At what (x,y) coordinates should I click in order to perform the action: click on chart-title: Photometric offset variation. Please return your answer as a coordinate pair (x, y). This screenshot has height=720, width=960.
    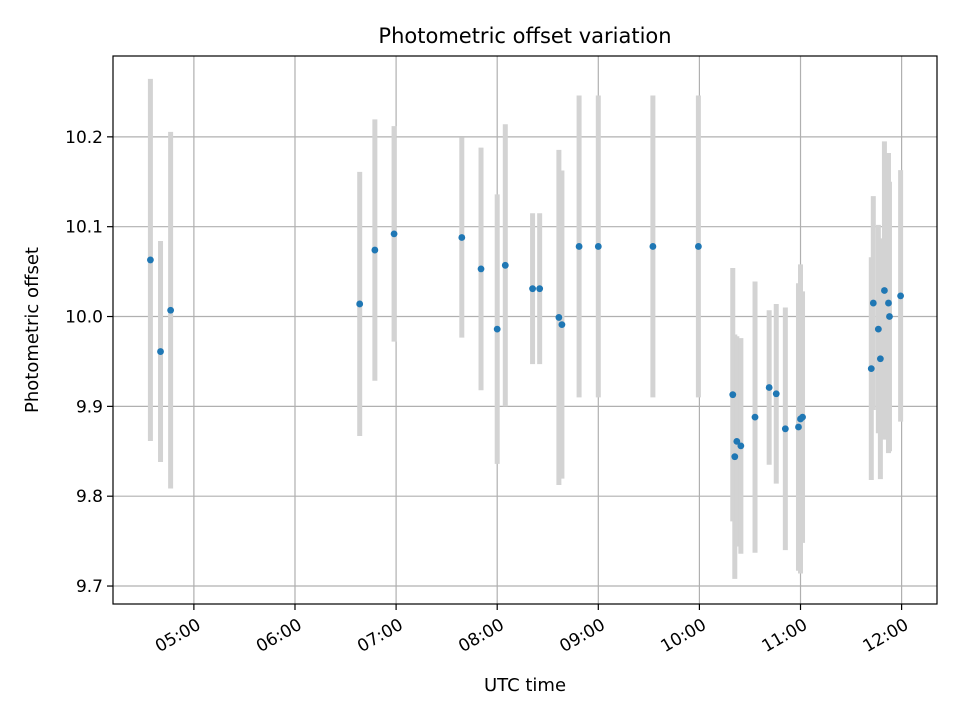
    Looking at the image, I should click on (524, 36).